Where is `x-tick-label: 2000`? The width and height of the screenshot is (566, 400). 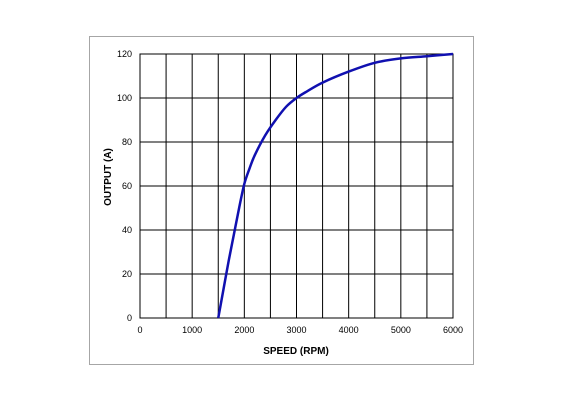 x-tick-label: 2000 is located at coordinates (244, 330).